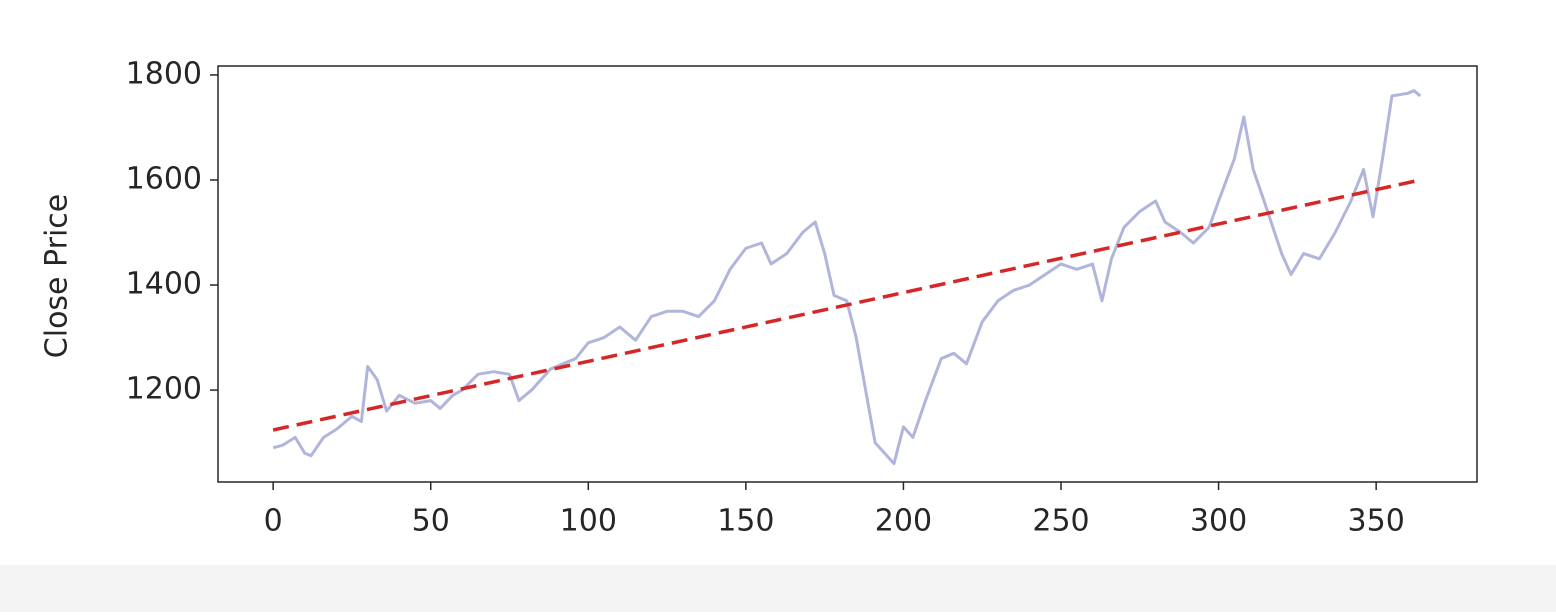 This screenshot has height=616, width=1556. Describe the element at coordinates (164, 389) in the screenshot. I see `y-tick-label: 1200` at that location.